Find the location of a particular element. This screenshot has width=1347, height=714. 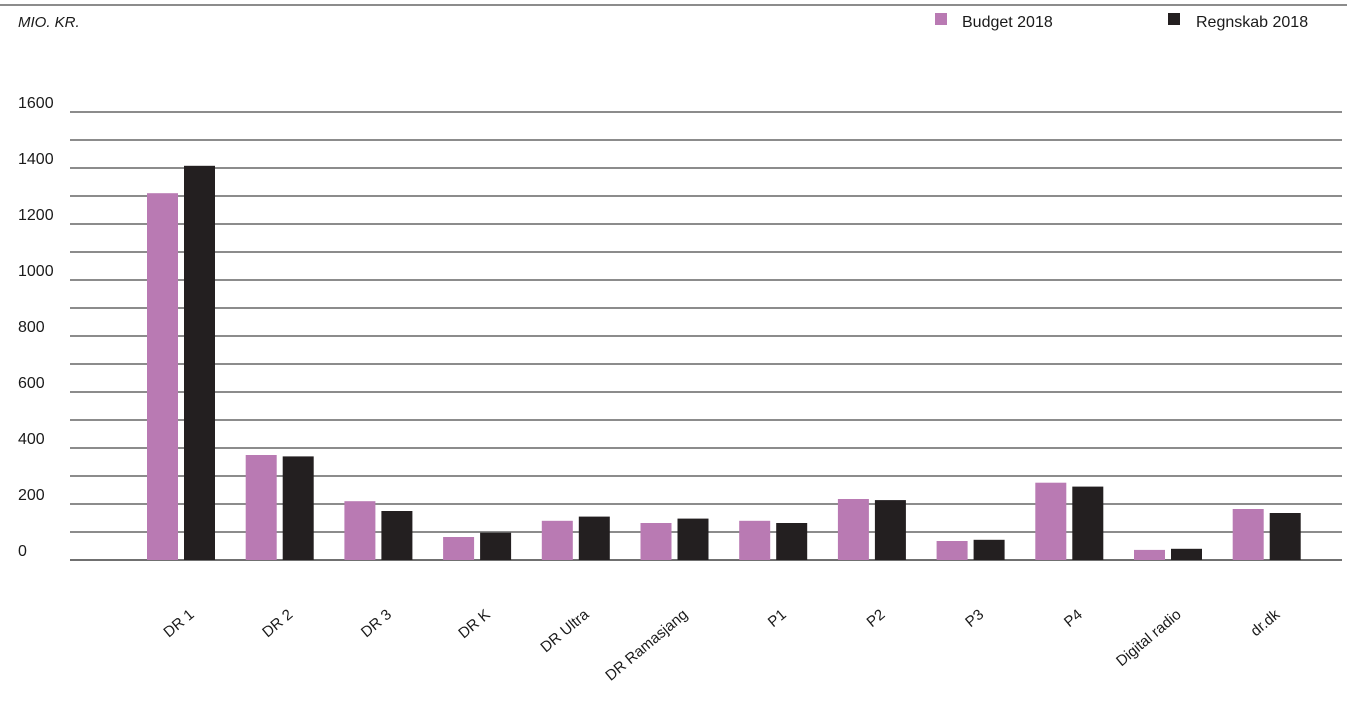

x-category-label: P4 is located at coordinates (1073, 618).